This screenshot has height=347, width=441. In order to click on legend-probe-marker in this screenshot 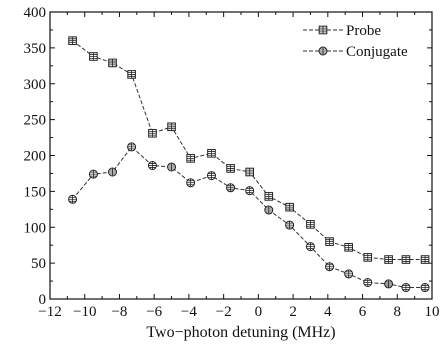, I will do `click(323, 30)`.